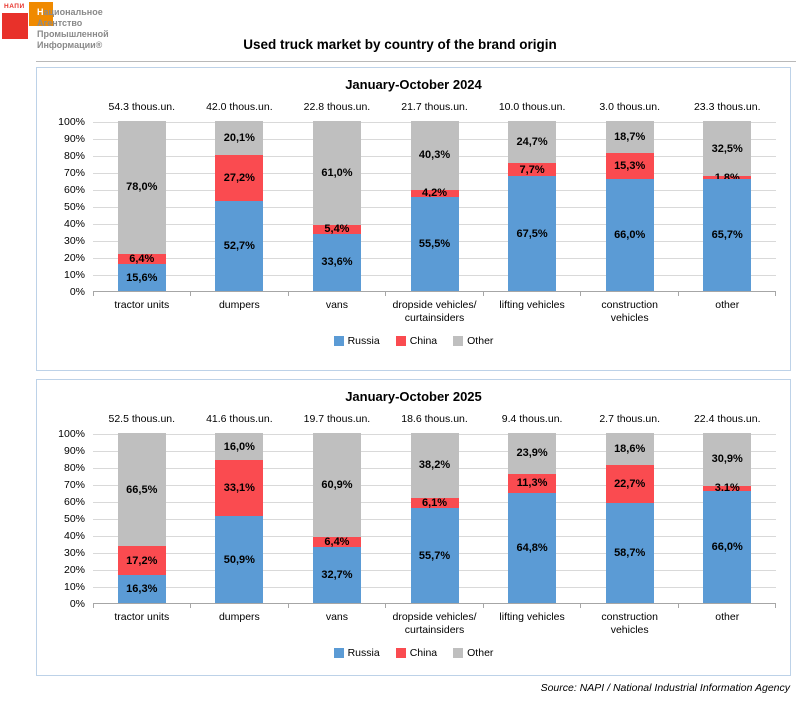 Image resolution: width=800 pixels, height=709 pixels. I want to click on chart-title-2024: January-October 2024, so click(413, 84).